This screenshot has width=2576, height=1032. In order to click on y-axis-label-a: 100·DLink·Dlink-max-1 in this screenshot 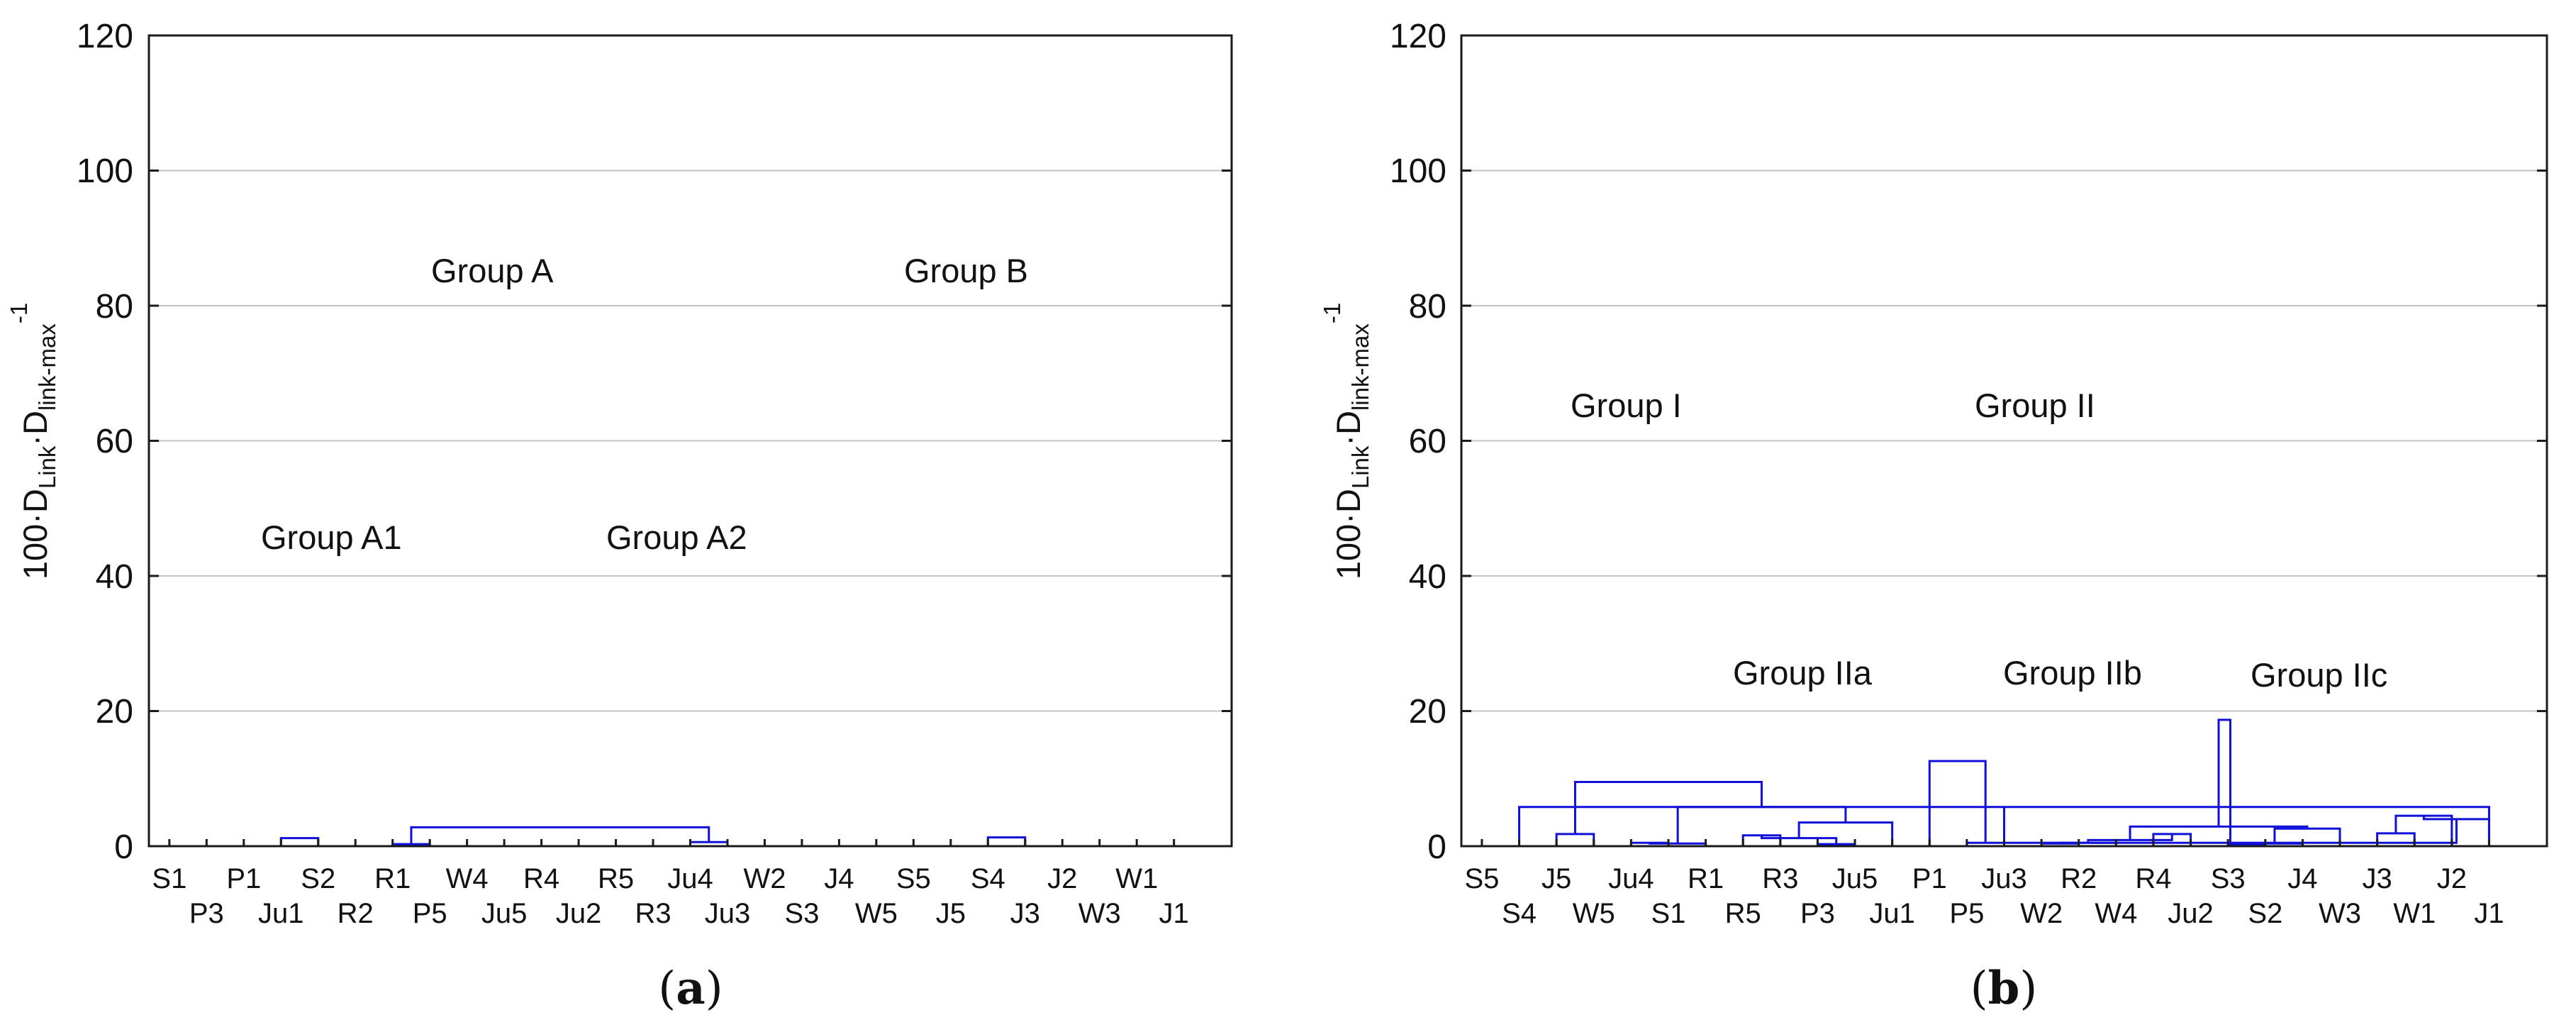, I will do `click(33, 441)`.